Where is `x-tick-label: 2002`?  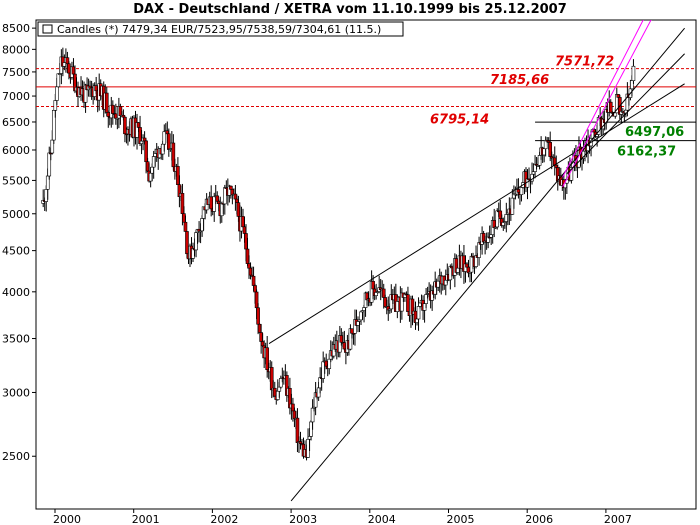 x-tick-label: 2002 is located at coordinates (224, 519).